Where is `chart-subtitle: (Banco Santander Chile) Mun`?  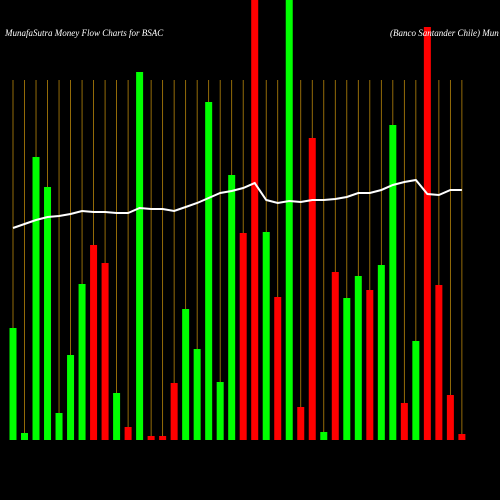 chart-subtitle: (Banco Santander Chile) Mun is located at coordinates (444, 33).